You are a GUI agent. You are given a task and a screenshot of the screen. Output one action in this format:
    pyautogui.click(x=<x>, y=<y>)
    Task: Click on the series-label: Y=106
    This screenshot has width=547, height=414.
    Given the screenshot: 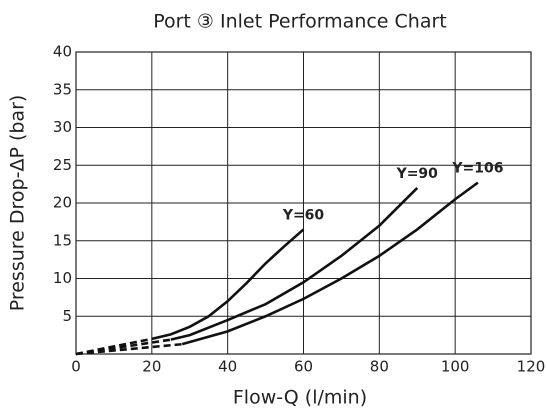 What is the action you would take?
    pyautogui.click(x=477, y=169)
    